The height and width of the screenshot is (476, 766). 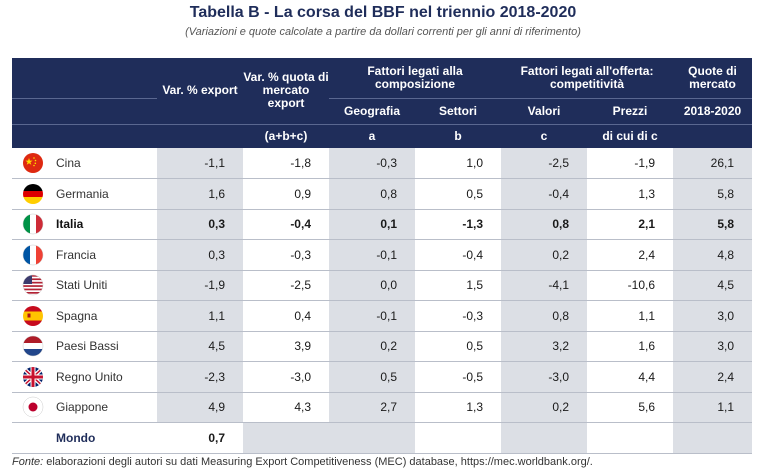 What do you see at coordinates (105, 224) in the screenshot?
I see `country-name: Italia` at bounding box center [105, 224].